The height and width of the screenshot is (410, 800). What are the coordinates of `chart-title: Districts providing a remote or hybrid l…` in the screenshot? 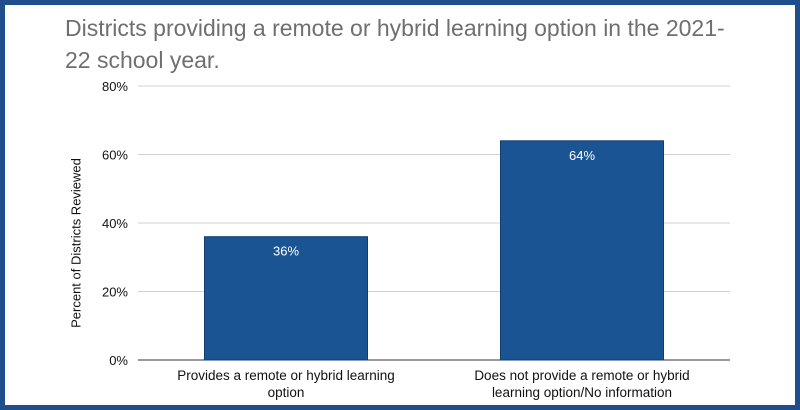 It's located at (395, 44).